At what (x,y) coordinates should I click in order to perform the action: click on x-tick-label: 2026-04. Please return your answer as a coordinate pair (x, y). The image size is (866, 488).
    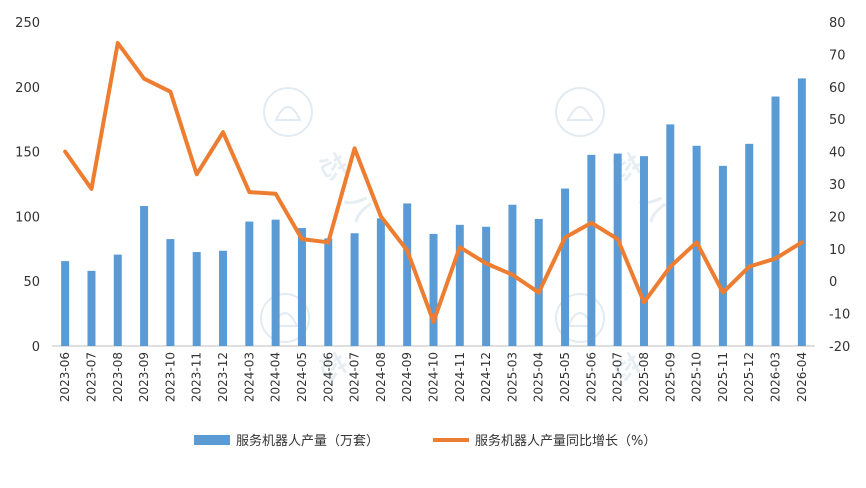
    Looking at the image, I should click on (802, 377).